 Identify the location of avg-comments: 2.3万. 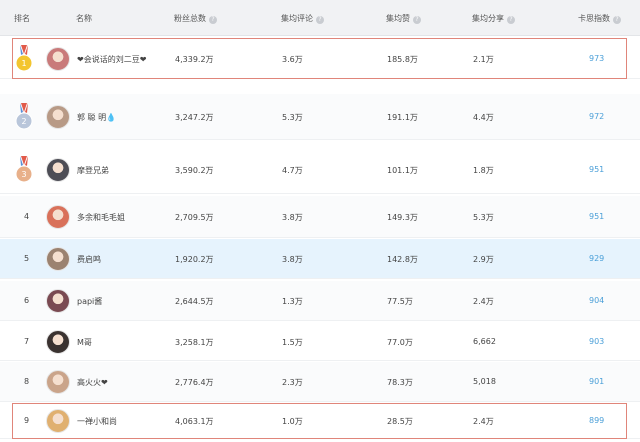
(292, 382).